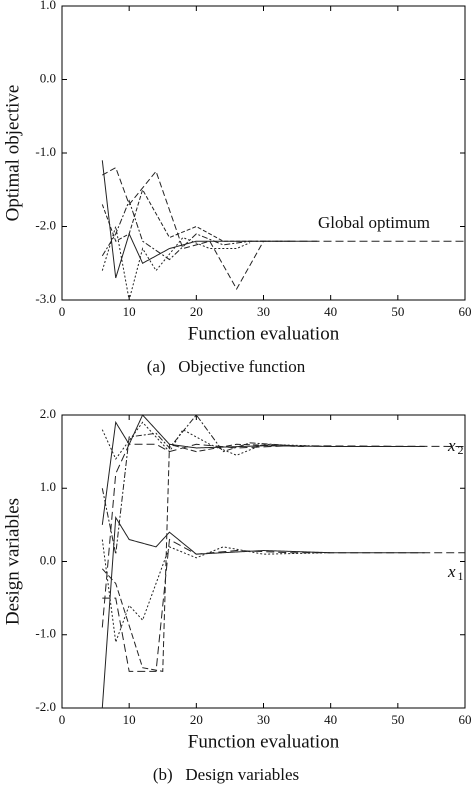  What do you see at coordinates (12, 561) in the screenshot?
I see `y-axis-title: Design variables` at bounding box center [12, 561].